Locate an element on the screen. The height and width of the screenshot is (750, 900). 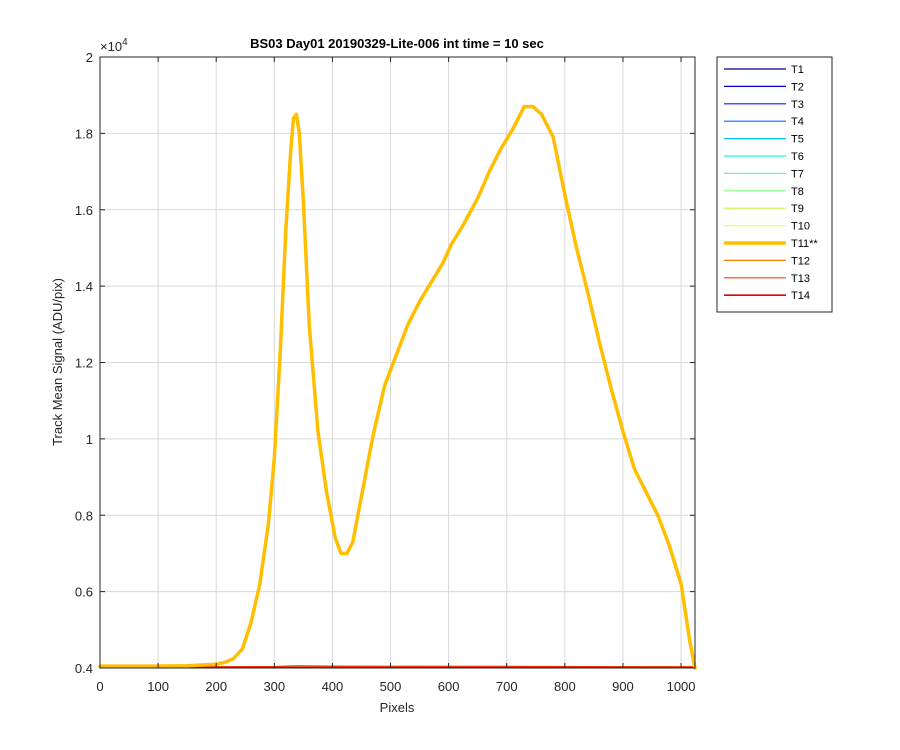
legend-label-t4: T4 is located at coordinates (797, 122).